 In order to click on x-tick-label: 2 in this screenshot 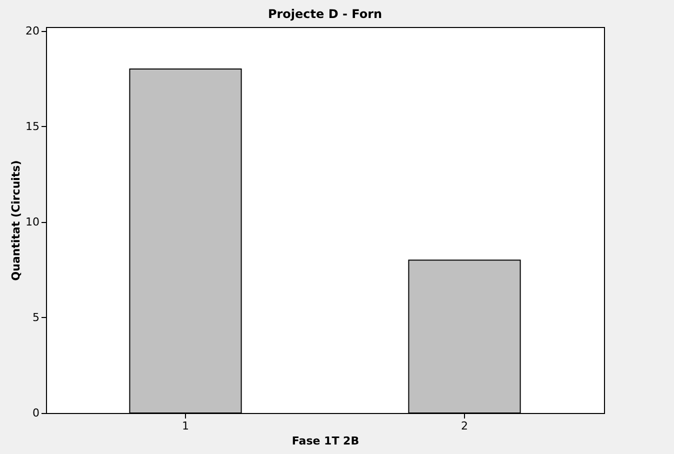, I will do `click(464, 426)`.